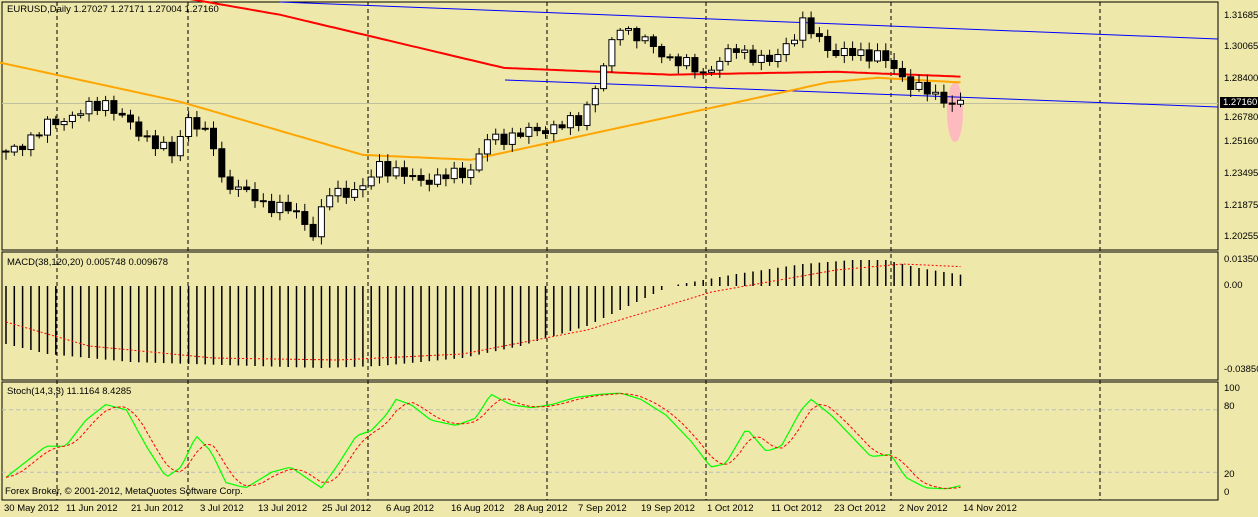  Describe the element at coordinates (575, 39) in the screenshot. I see `ma-slow-line` at that location.